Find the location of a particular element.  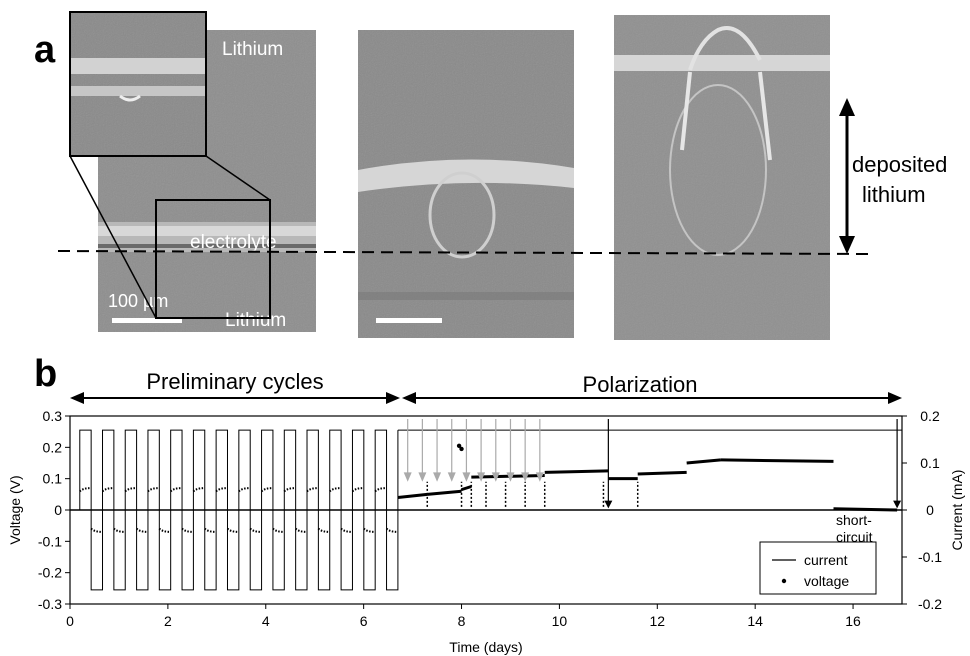

y2-tick-label: 0 is located at coordinates (930, 510).